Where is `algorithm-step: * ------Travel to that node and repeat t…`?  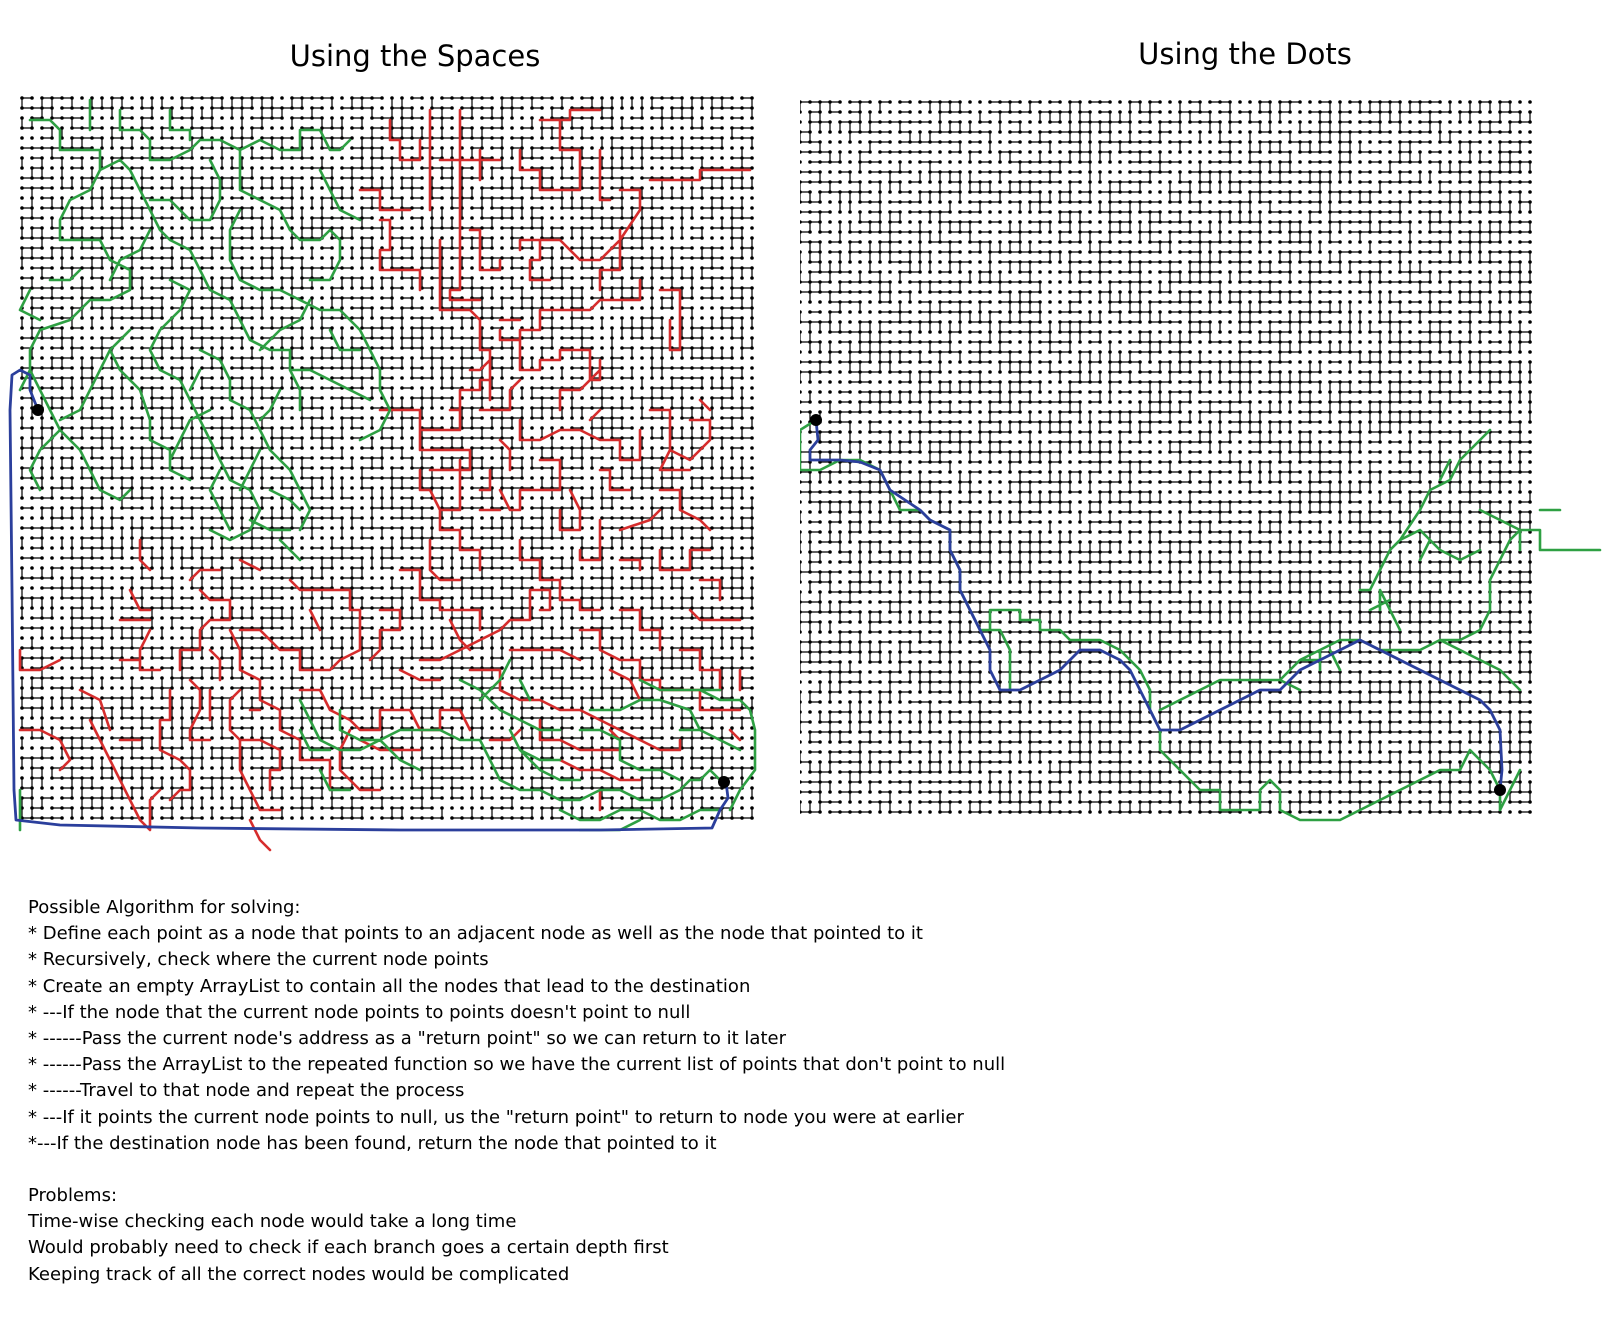
algorithm-step: * ------Travel to that node and repeat t… is located at coordinates (246, 1091).